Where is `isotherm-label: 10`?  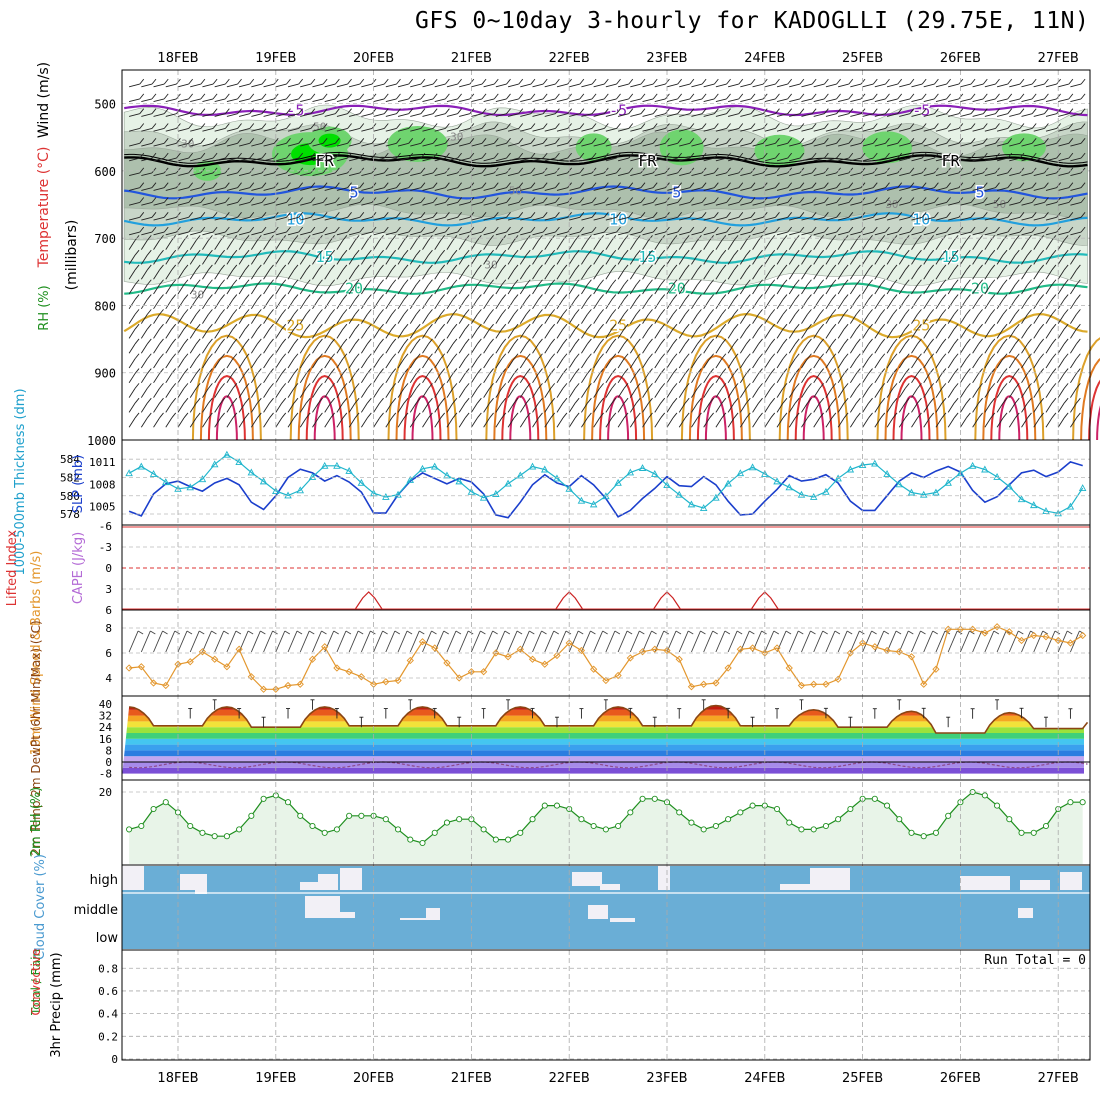
isotherm-label: 10 is located at coordinates (921, 219).